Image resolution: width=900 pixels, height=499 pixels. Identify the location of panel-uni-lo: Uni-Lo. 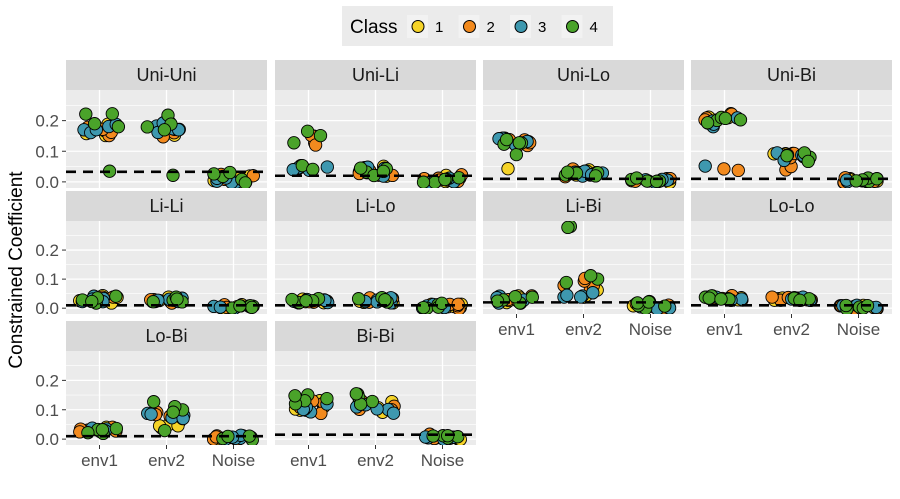
(583, 124).